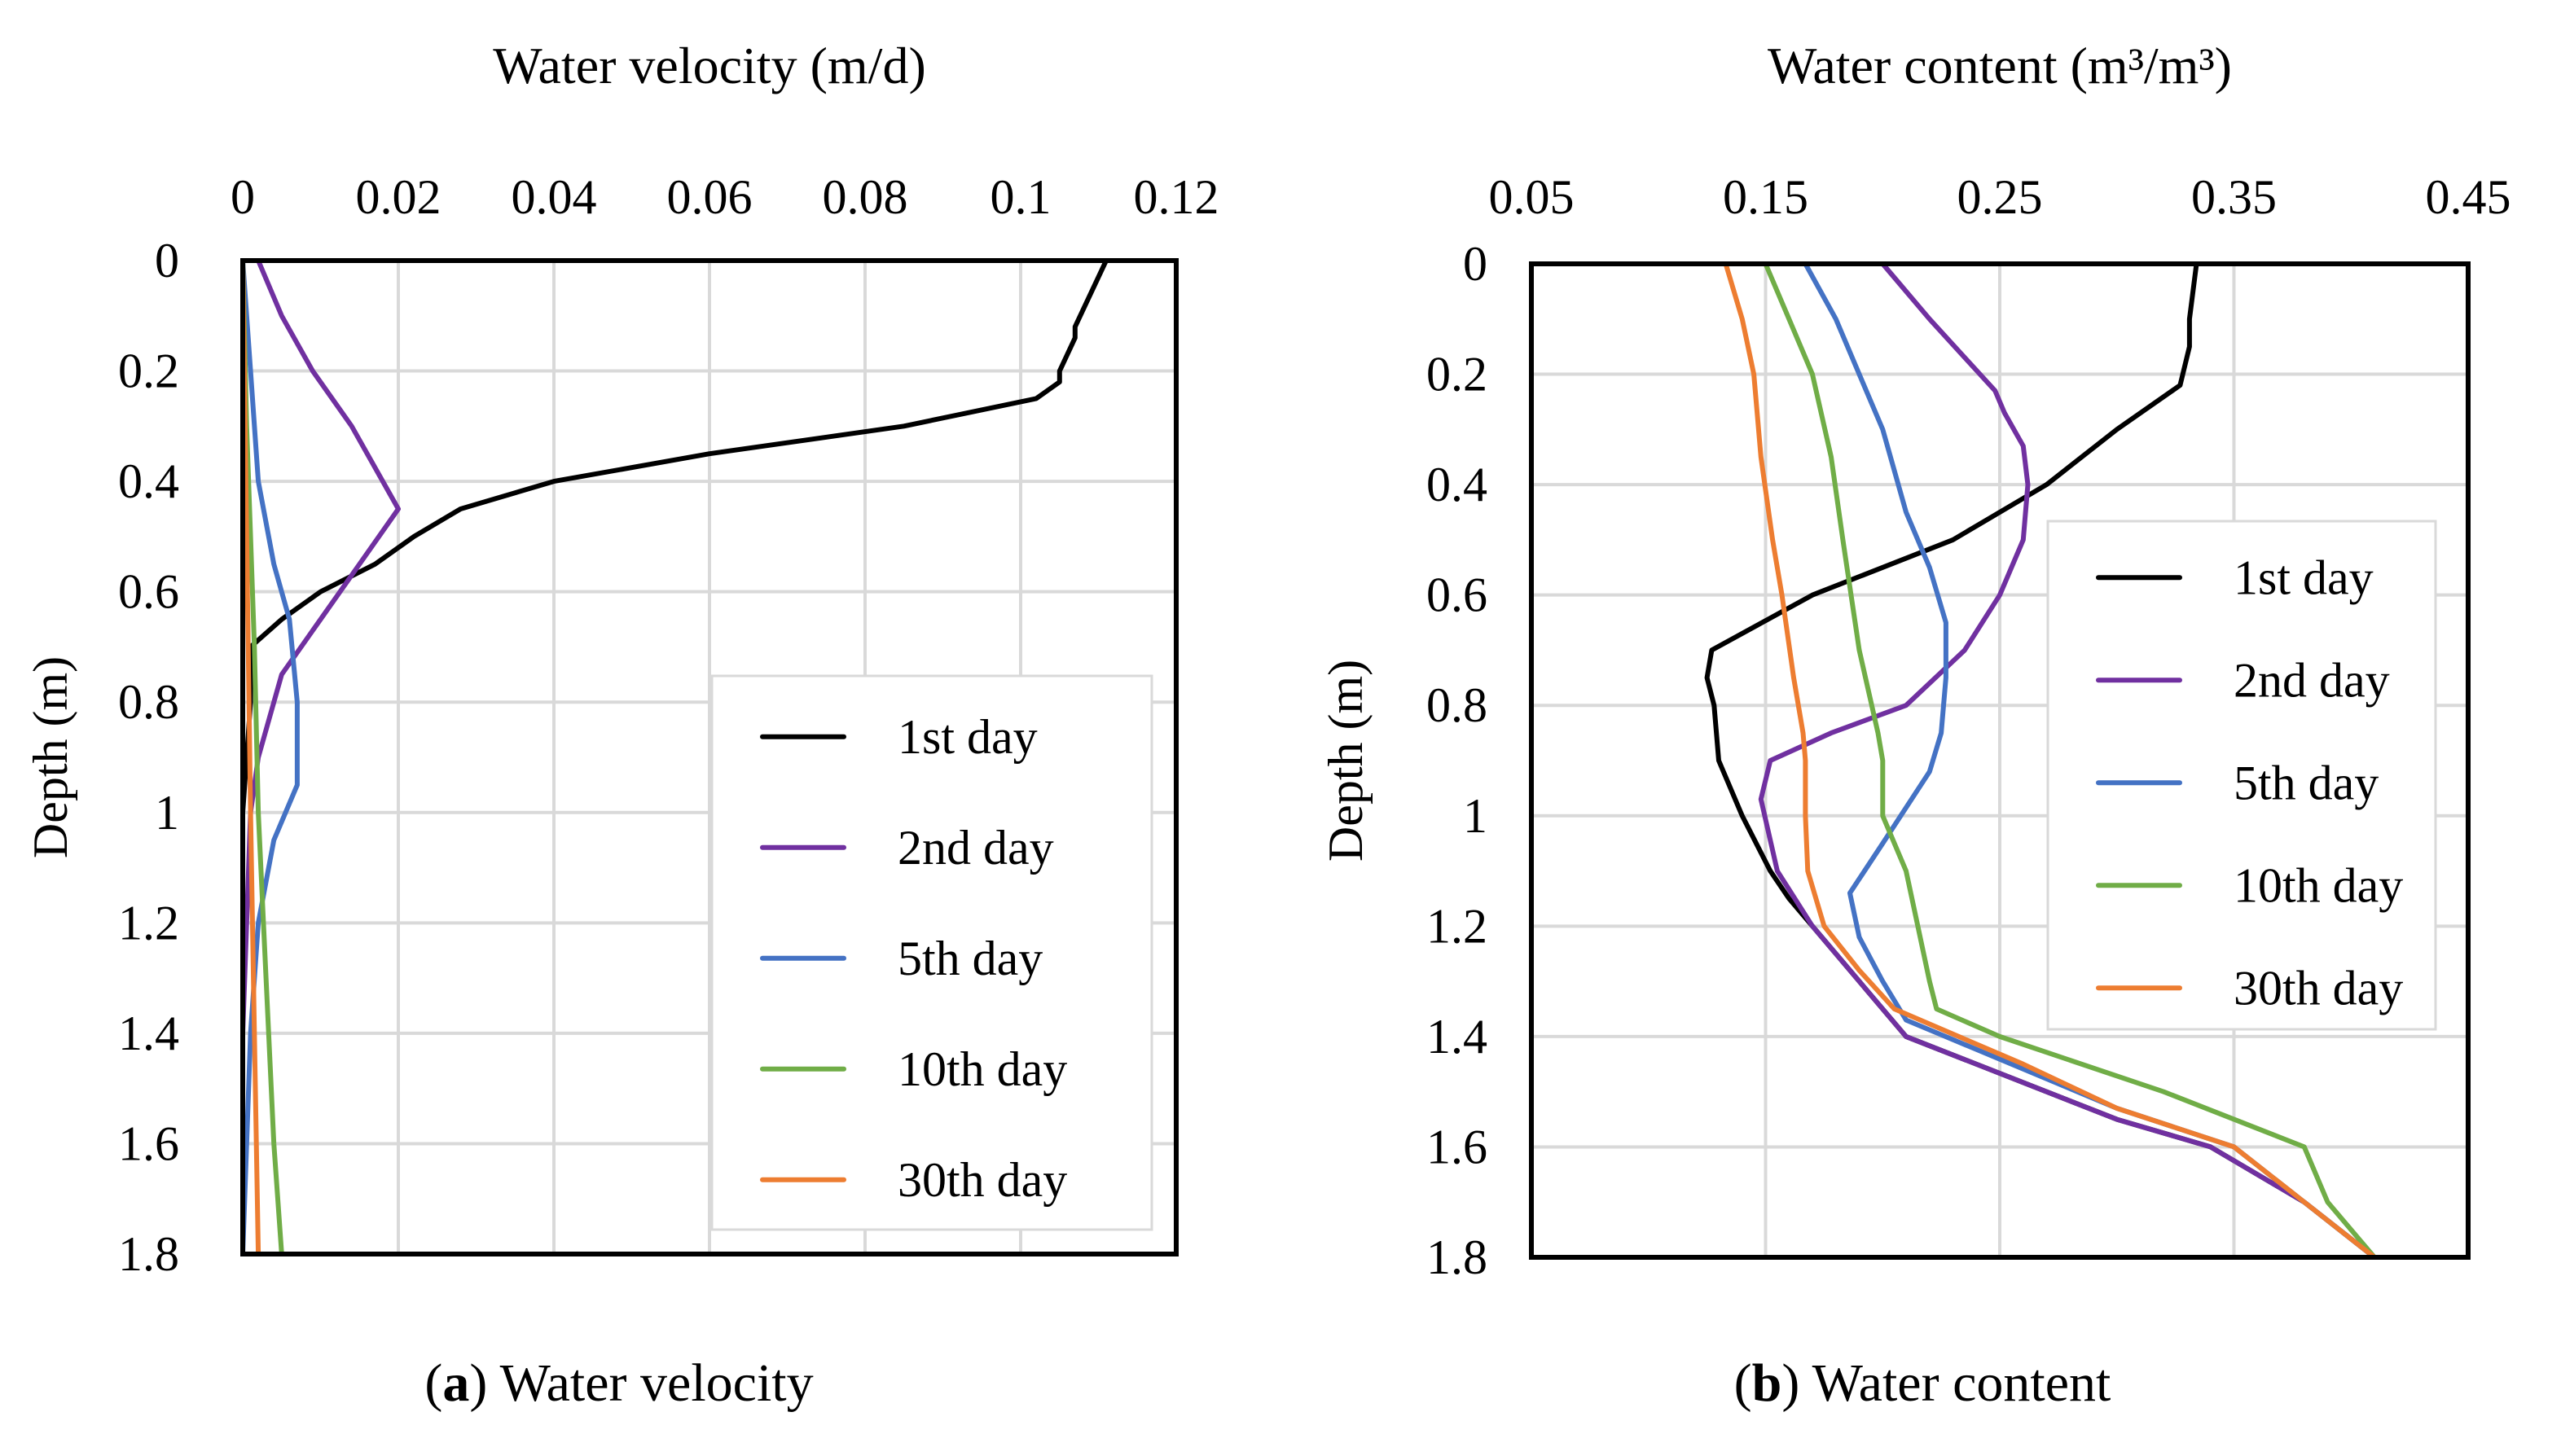  Describe the element at coordinates (1456, 926) in the screenshot. I see `content-y-tick-label: 1.2` at that location.